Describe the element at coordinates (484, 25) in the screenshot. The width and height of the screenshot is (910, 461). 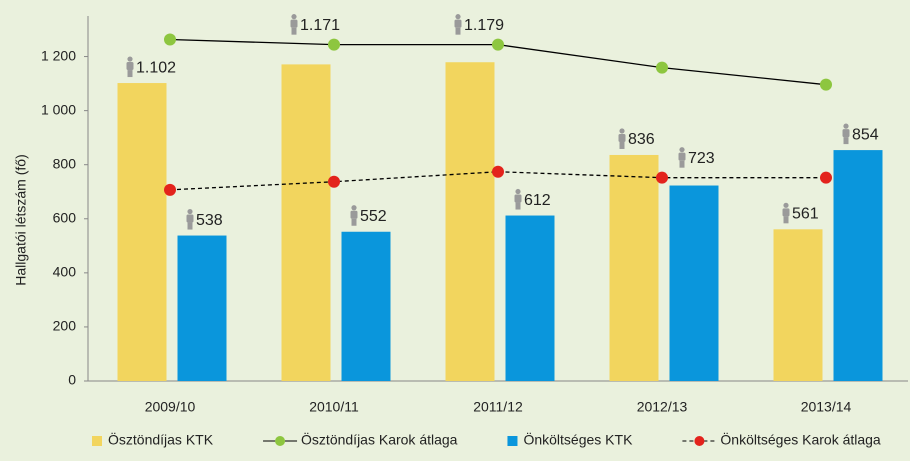
I see `data-label: 1.179` at that location.